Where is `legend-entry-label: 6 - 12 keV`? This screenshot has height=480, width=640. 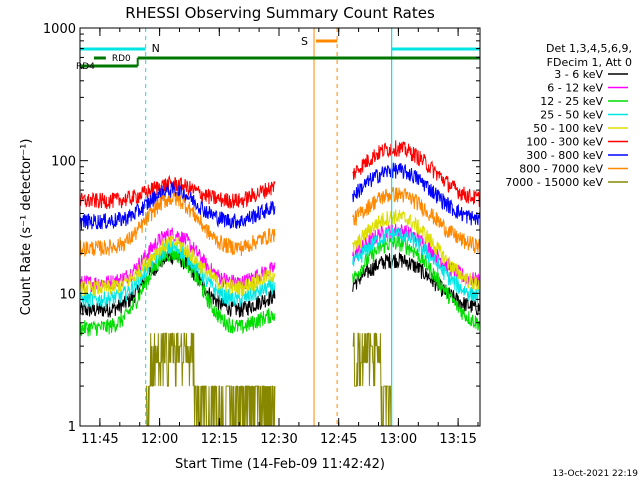 legend-entry-label: 6 - 12 keV is located at coordinates (575, 88).